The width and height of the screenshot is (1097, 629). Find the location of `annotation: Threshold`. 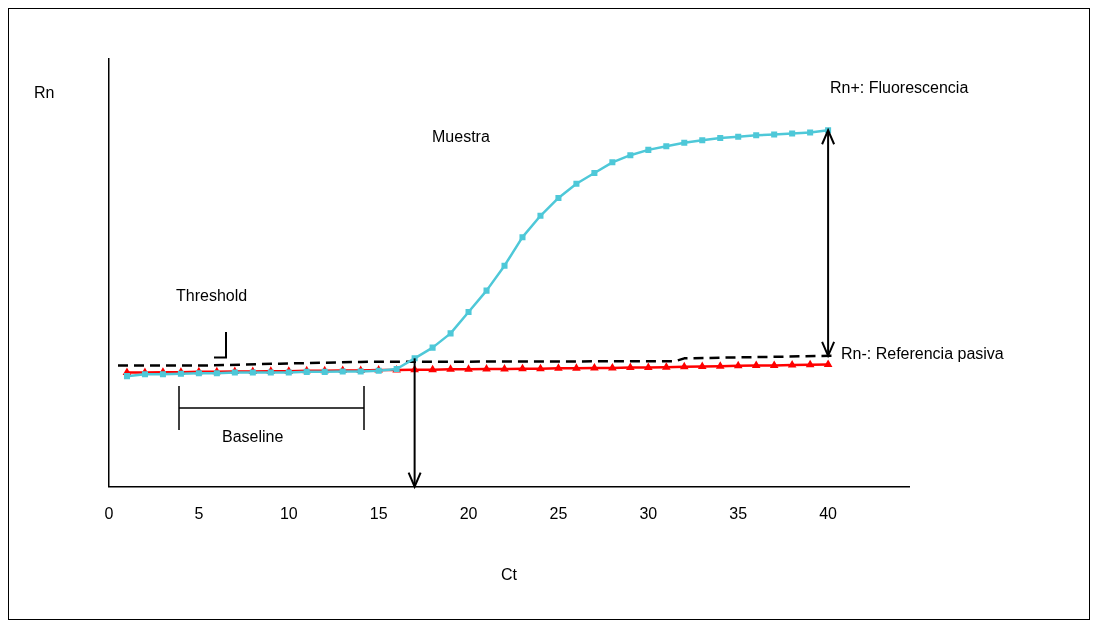

annotation: Threshold is located at coordinates (212, 296).